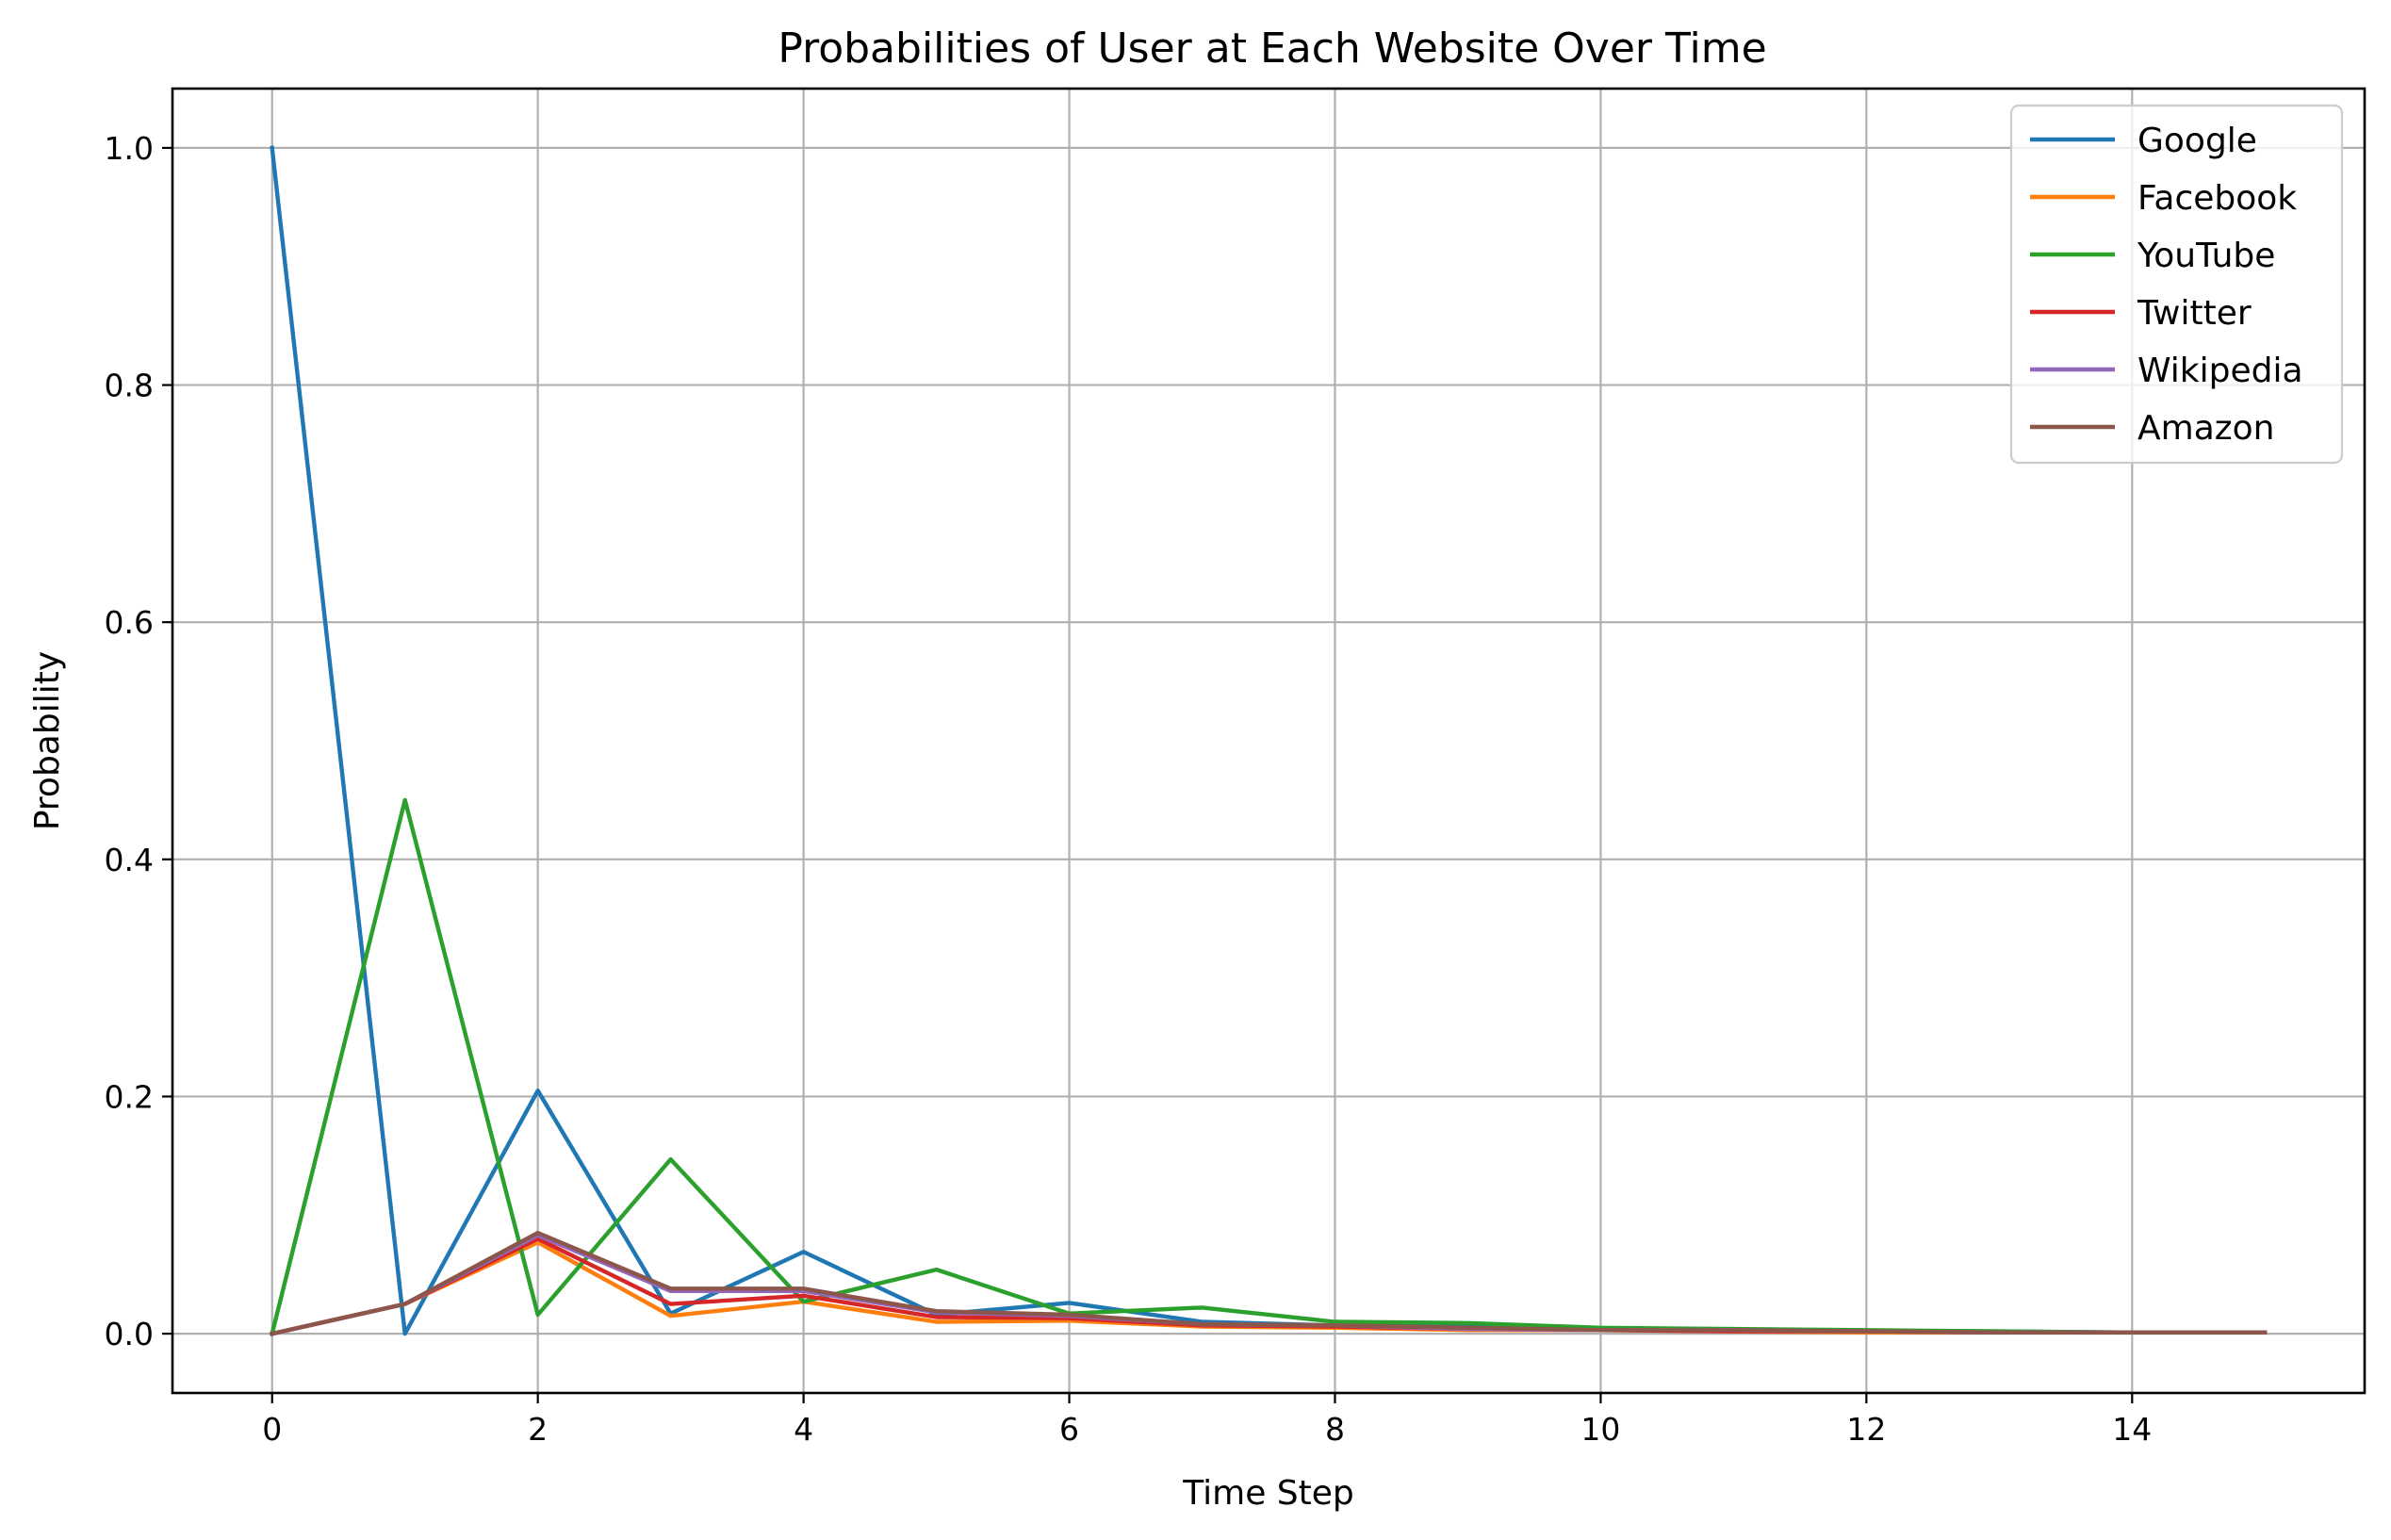 This screenshot has height=1540, width=2391. Describe the element at coordinates (129, 622) in the screenshot. I see `y-tick-label: 0.6` at that location.